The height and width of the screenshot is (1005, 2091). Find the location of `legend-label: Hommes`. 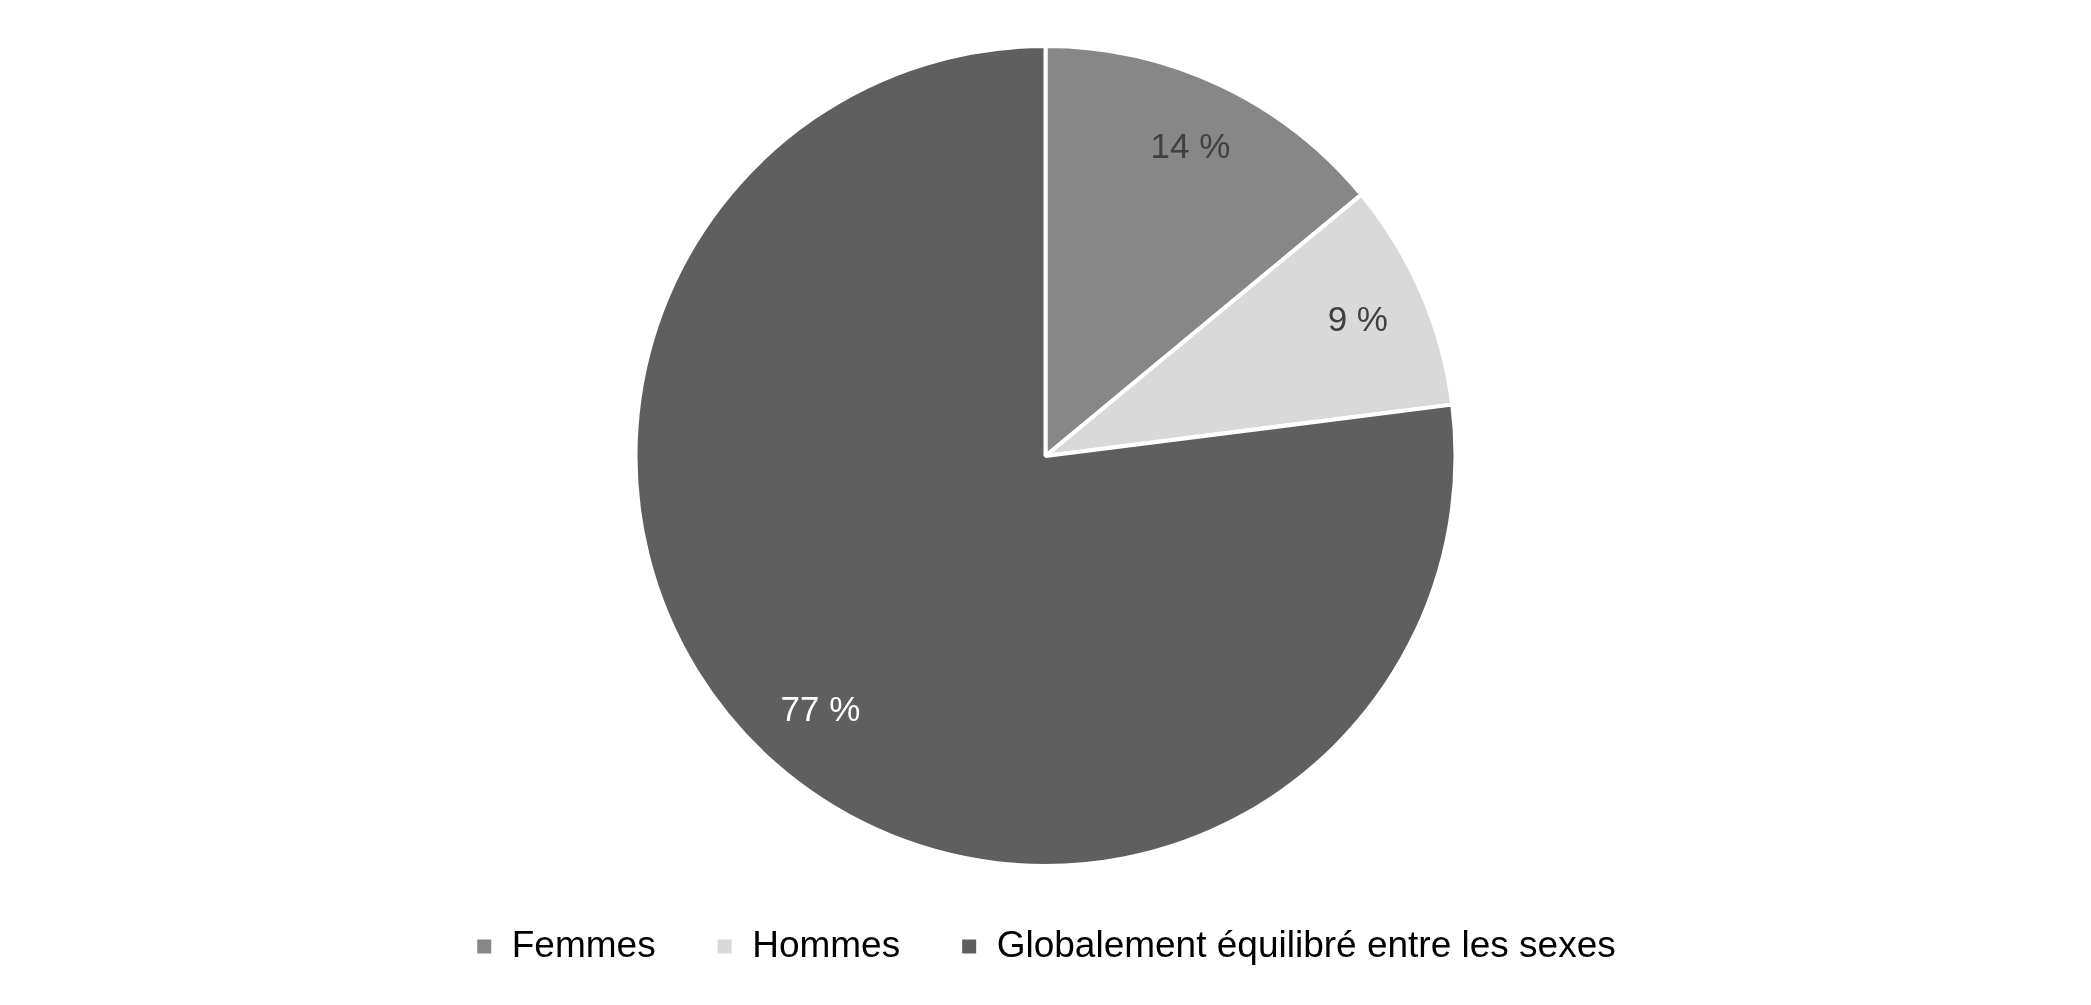

legend-label: Hommes is located at coordinates (826, 944).